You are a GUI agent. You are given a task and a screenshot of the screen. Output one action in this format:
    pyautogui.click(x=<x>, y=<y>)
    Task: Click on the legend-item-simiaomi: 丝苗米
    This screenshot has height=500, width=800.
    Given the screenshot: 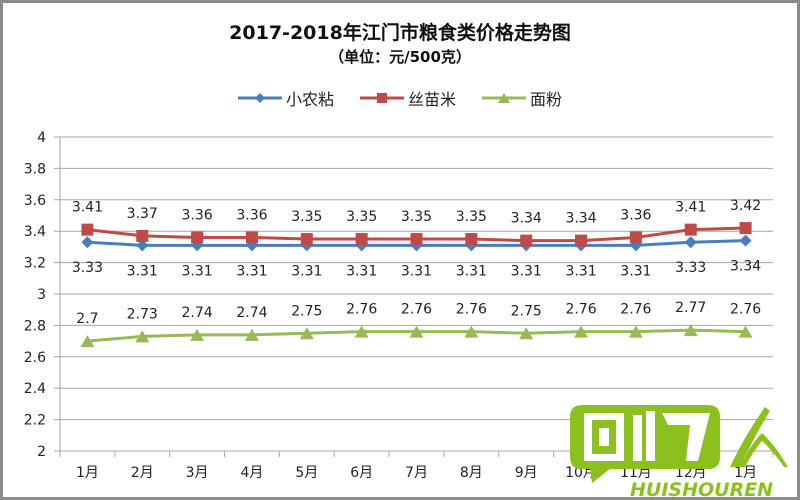 What is the action you would take?
    pyautogui.click(x=407, y=98)
    